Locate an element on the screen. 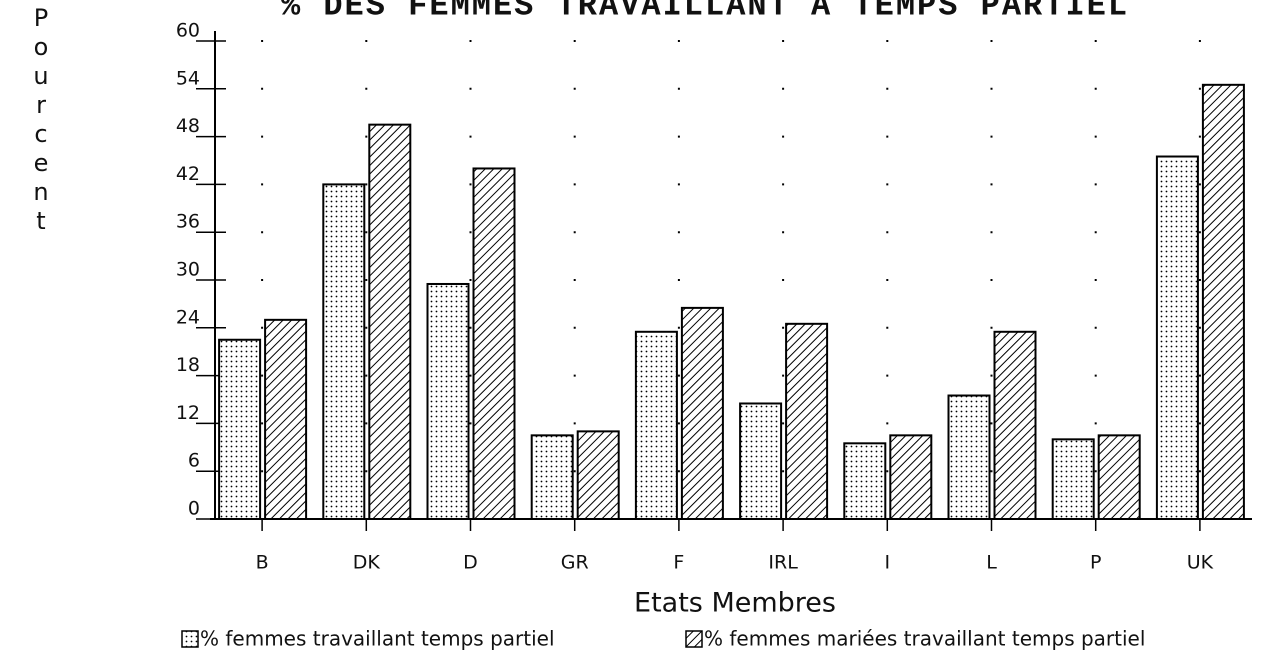 Image resolution: width=1264 pixels, height=659 pixels. legend-label: % femmes travaillant temps partiel is located at coordinates (377, 639).